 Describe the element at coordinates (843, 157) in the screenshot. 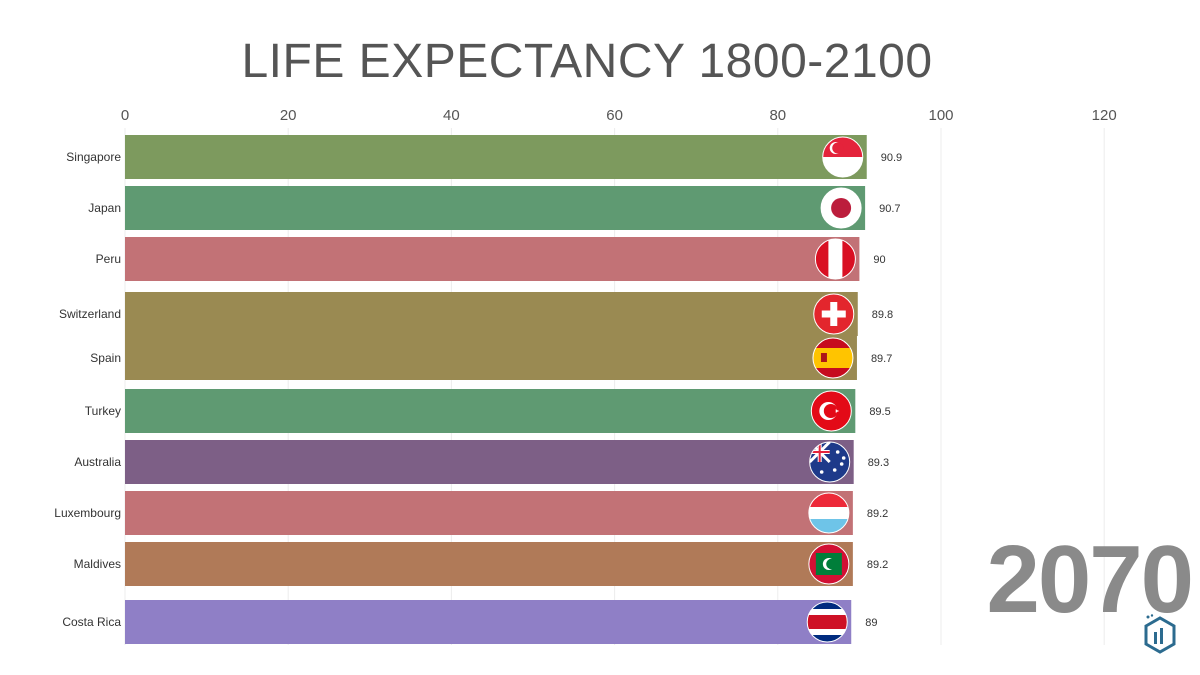

I see `singapore-flag-icon` at that location.